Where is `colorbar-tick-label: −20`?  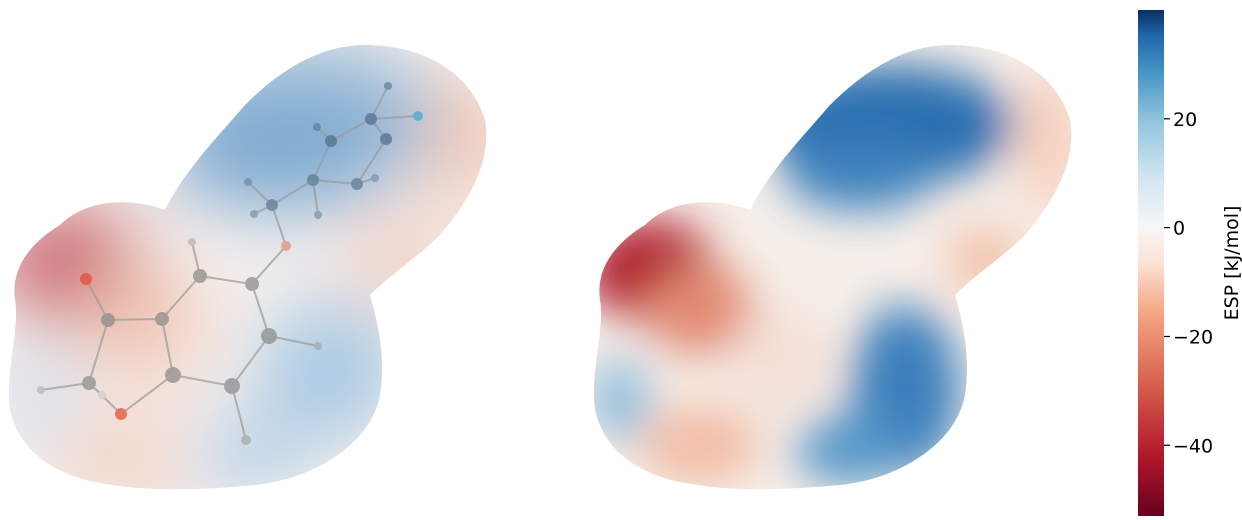 colorbar-tick-label: −20 is located at coordinates (1193, 337).